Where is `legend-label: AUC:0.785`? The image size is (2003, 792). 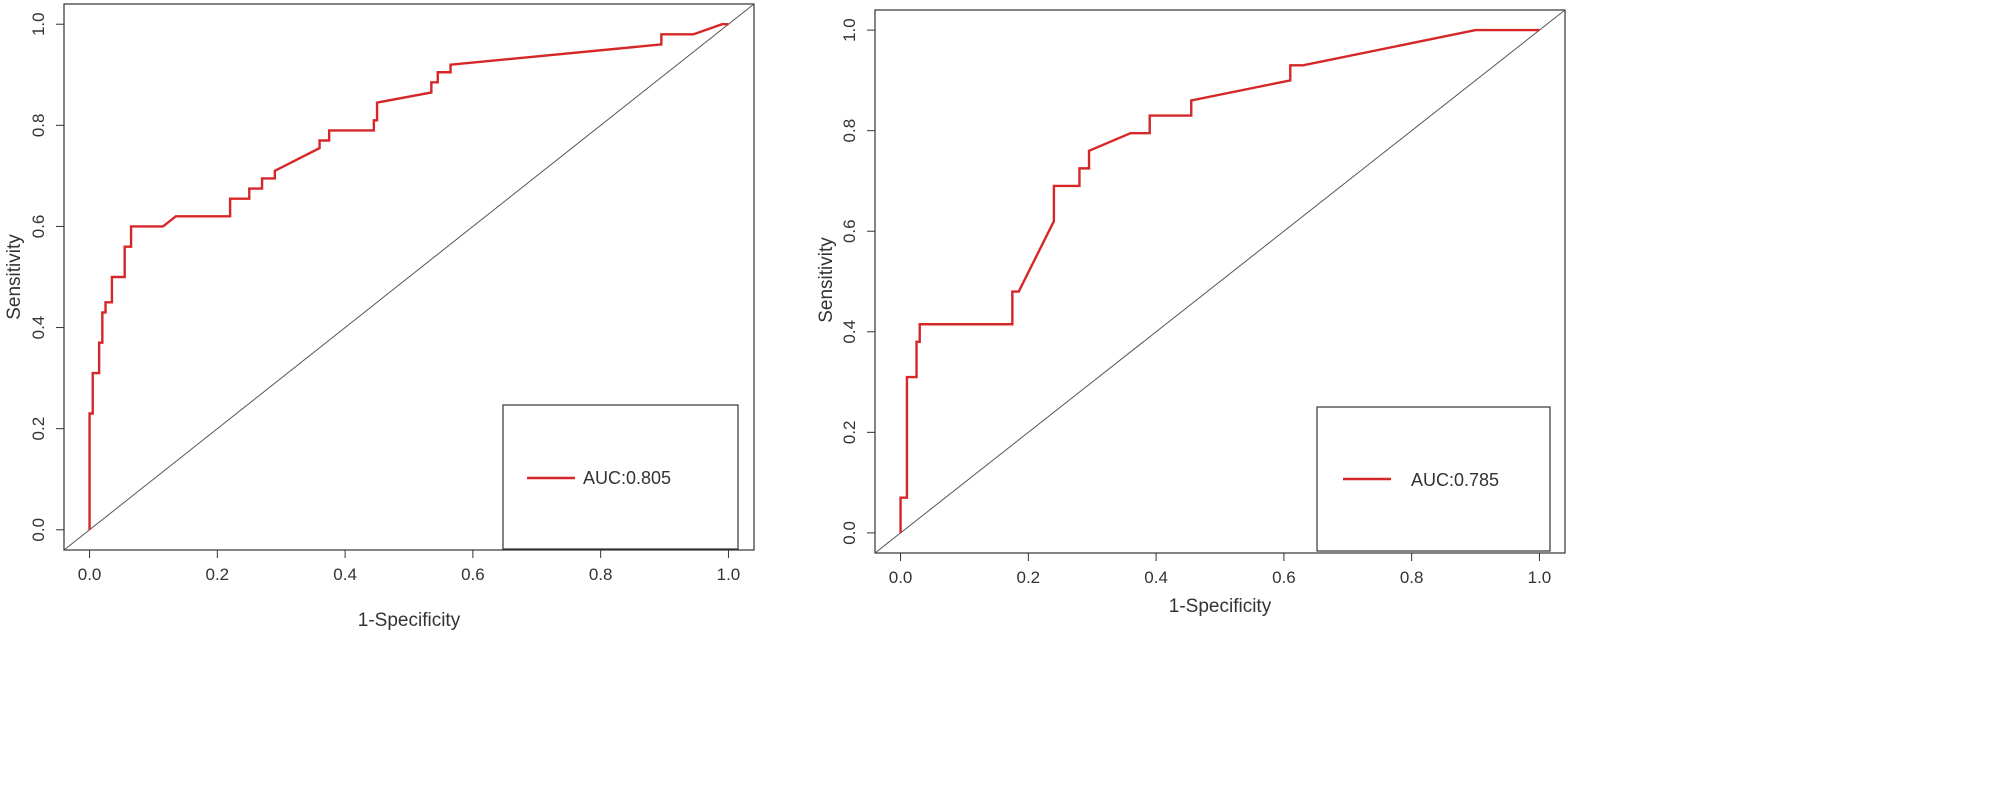
legend-label: AUC:0.785 is located at coordinates (1455, 480).